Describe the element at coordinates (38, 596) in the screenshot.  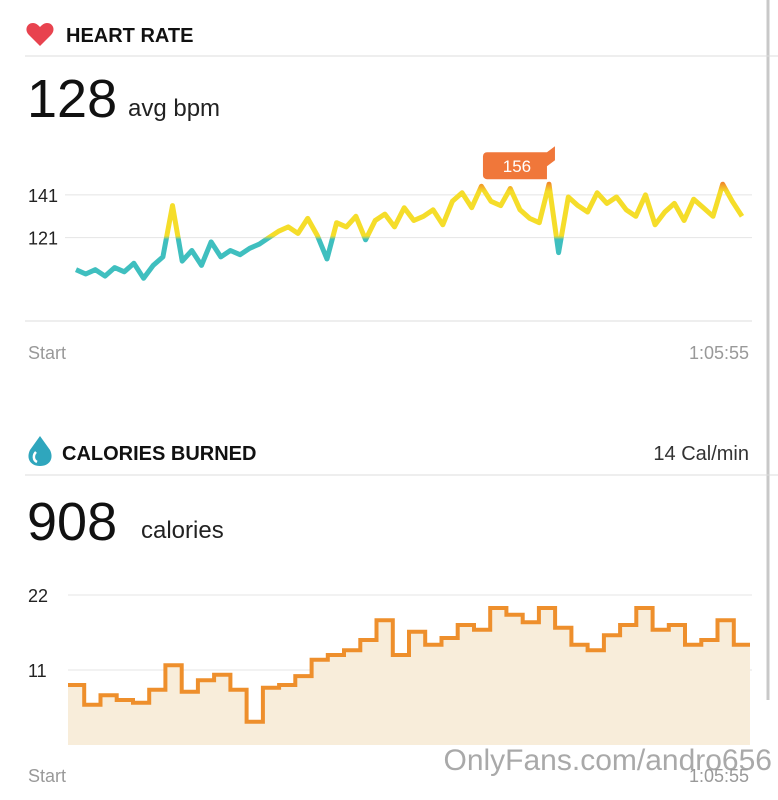
I see `y-tick-label: 22` at that location.